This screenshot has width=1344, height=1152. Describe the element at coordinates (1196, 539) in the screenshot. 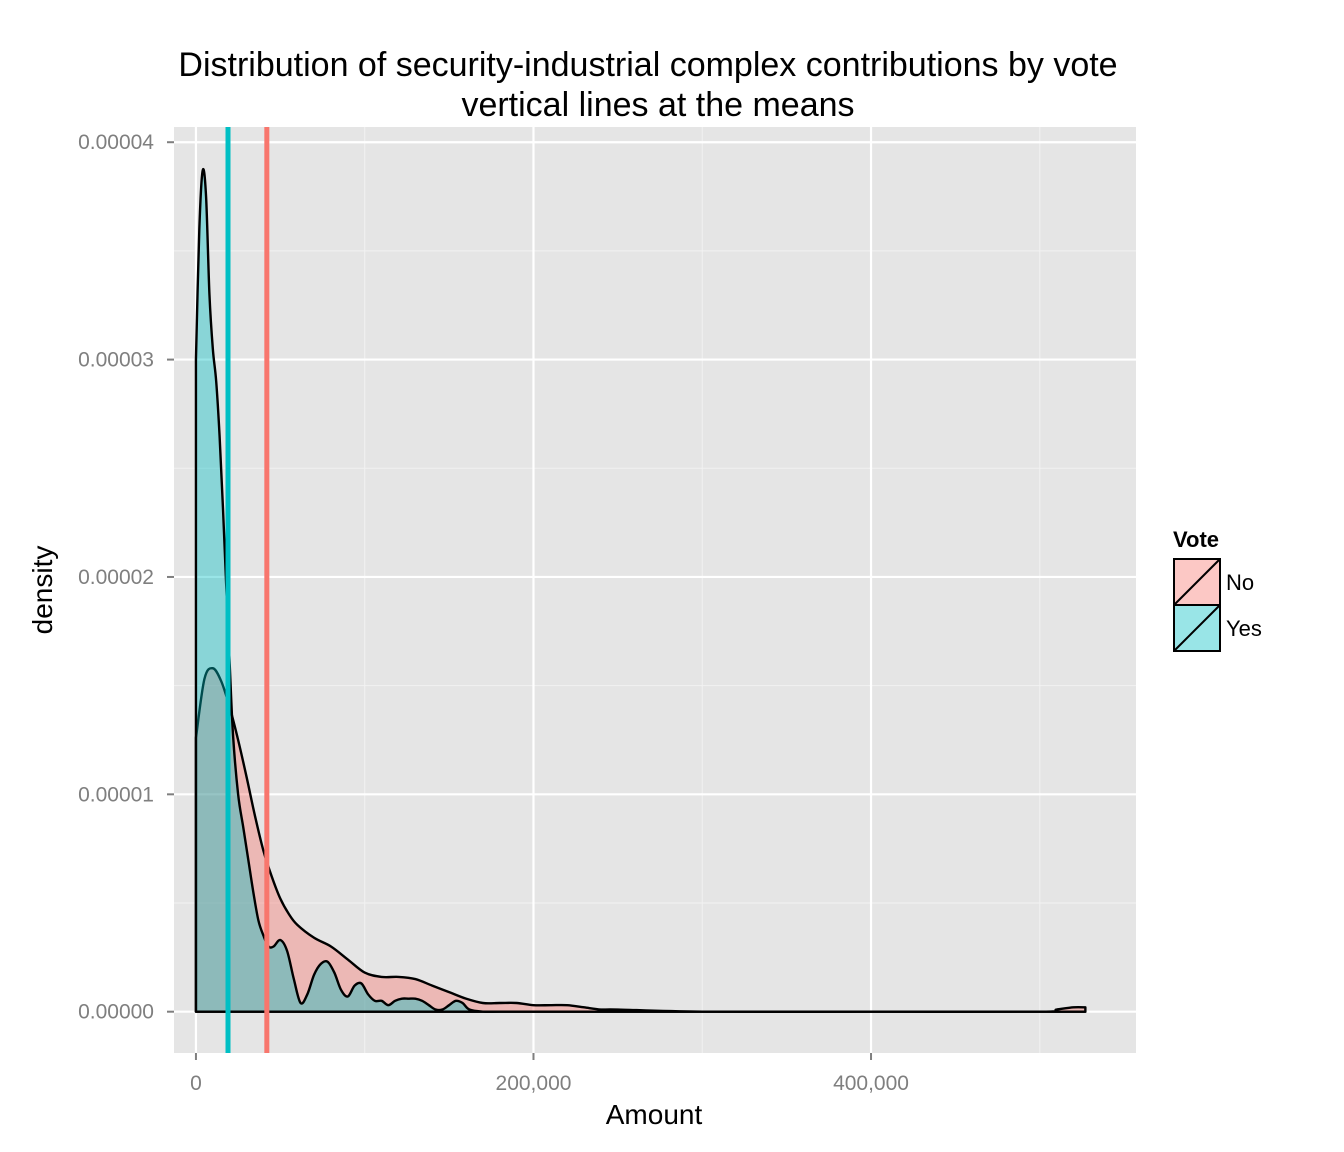

I see `legend-title: Vote` at that location.